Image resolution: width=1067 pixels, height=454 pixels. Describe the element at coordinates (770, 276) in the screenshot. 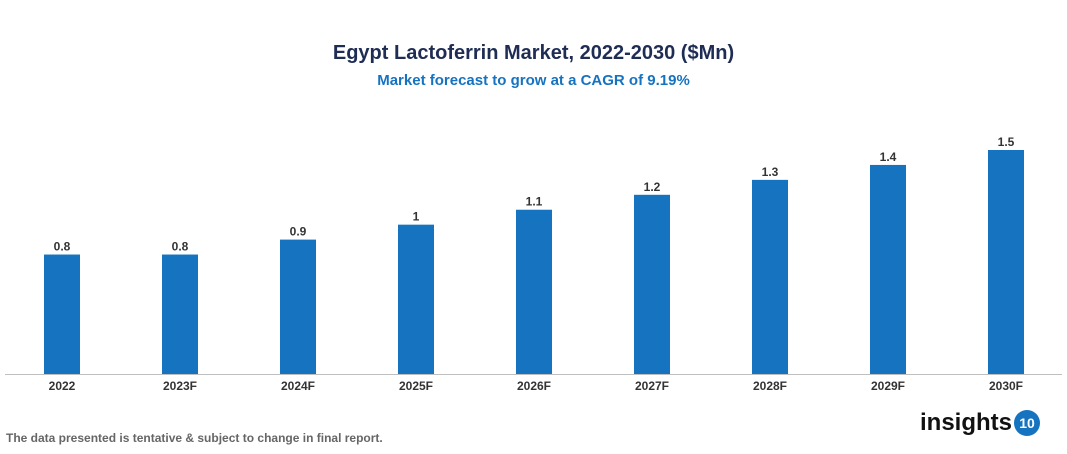

I see `bar-2028F` at that location.